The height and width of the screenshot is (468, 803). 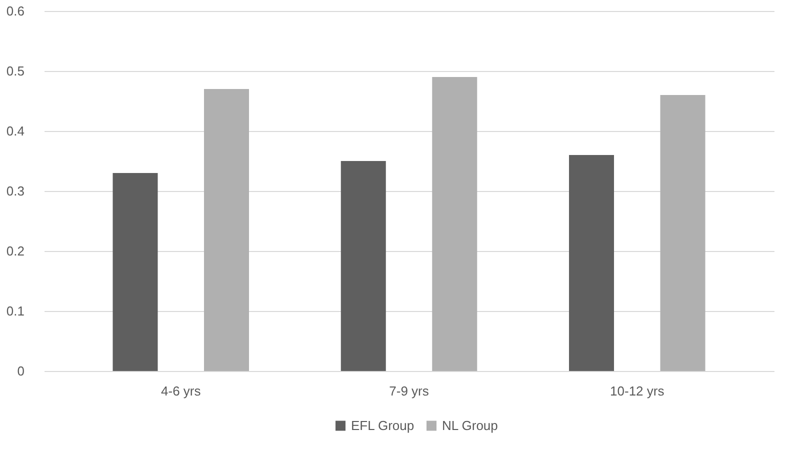 What do you see at coordinates (15, 311) in the screenshot?
I see `y-tick-label: 0.1` at bounding box center [15, 311].